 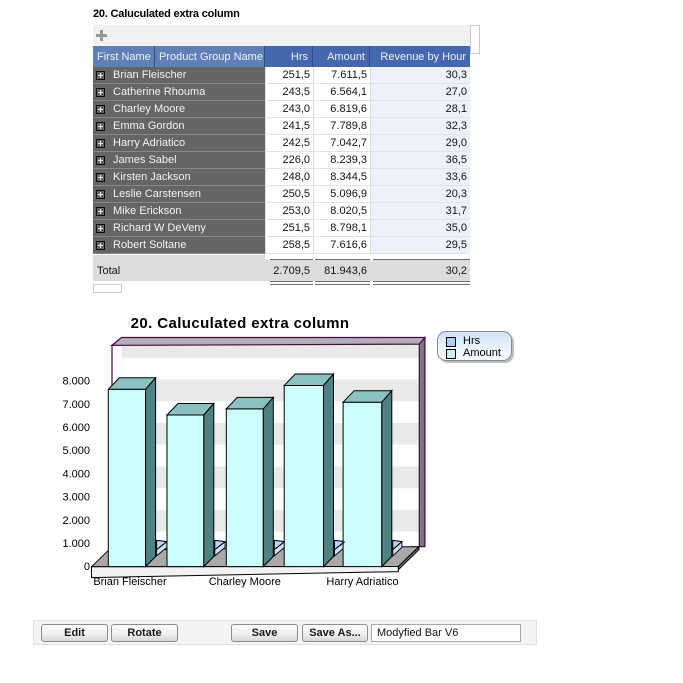 What do you see at coordinates (245, 582) in the screenshot?
I see `svg-text: Charley Moore` at bounding box center [245, 582].